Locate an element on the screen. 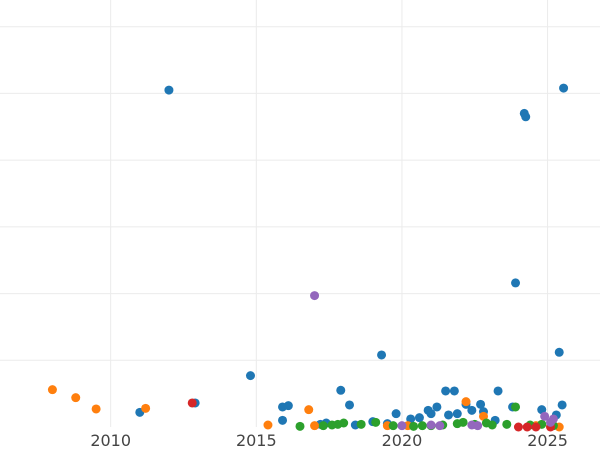  x-tick-label-2010: 2010 is located at coordinates (110, 440).